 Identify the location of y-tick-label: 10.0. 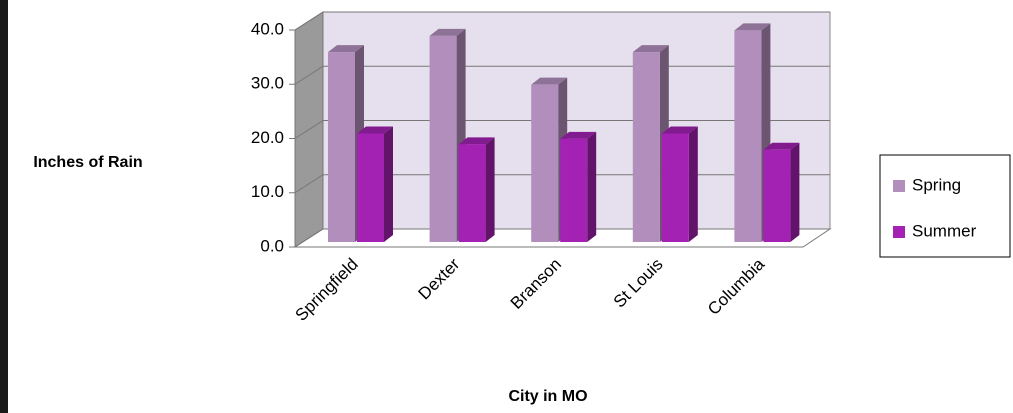
(267, 191).